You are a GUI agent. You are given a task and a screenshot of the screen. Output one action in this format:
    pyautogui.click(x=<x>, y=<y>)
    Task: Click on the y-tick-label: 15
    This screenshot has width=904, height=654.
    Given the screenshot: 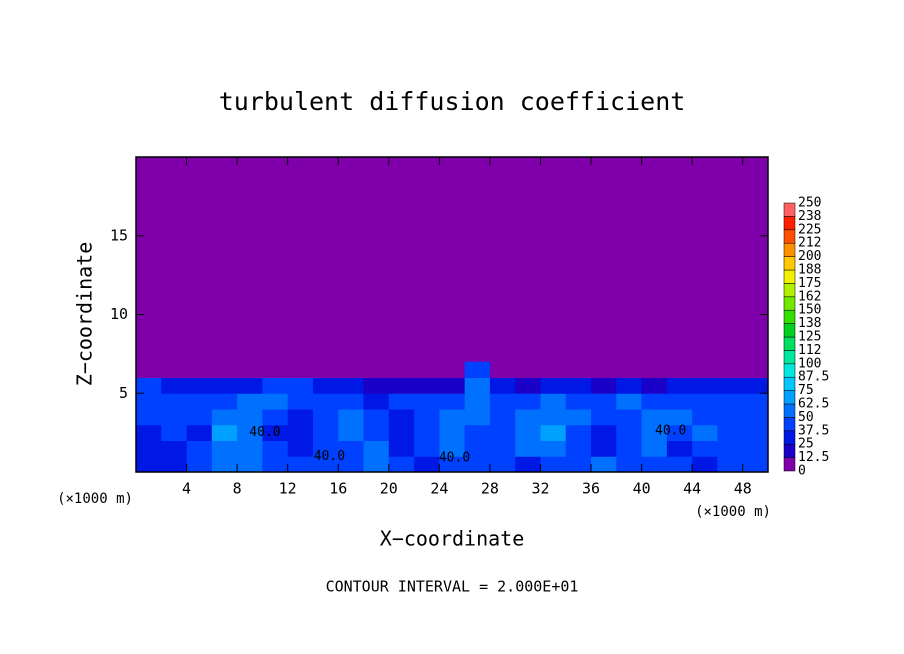 What is the action you would take?
    pyautogui.click(x=119, y=235)
    